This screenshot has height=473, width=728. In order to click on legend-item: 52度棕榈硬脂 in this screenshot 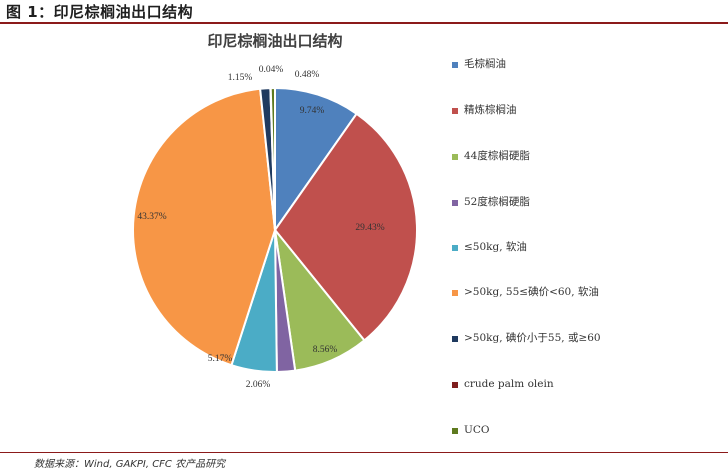, I will do `click(532, 202)`.